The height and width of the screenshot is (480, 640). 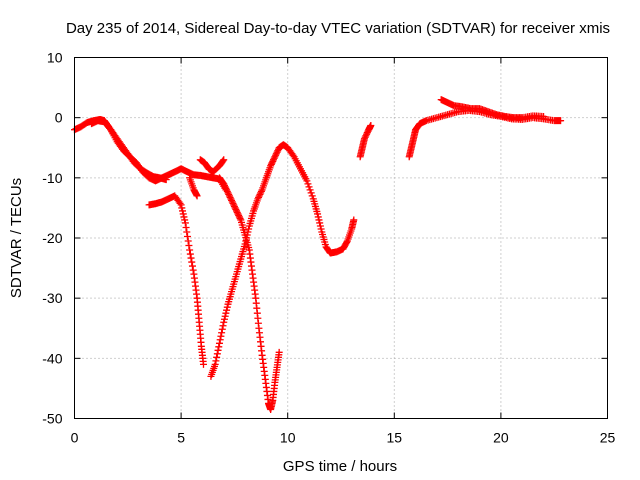 I want to click on x-tick-label: 0, so click(x=75, y=438).